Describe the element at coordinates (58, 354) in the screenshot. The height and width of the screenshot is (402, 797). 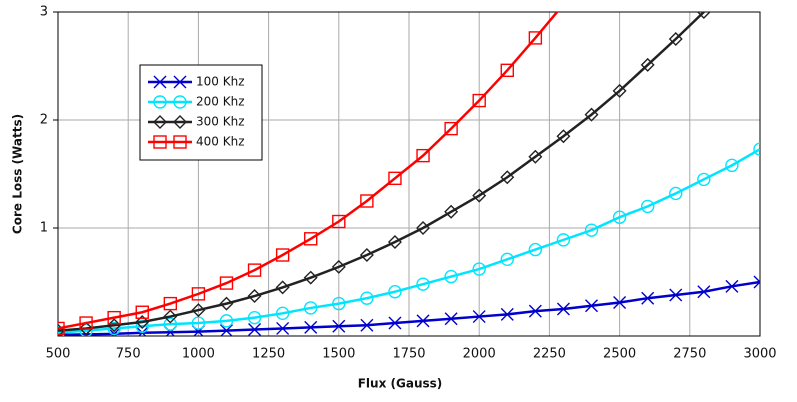
I see `x-tick-label: 500` at that location.